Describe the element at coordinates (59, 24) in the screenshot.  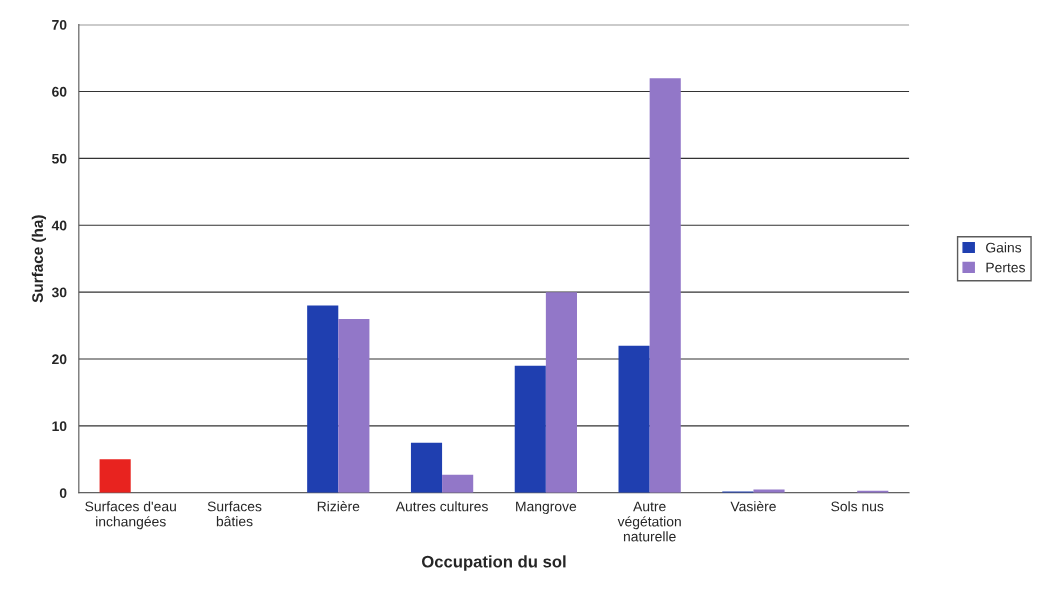
I see `y-tick-label: 70` at that location.